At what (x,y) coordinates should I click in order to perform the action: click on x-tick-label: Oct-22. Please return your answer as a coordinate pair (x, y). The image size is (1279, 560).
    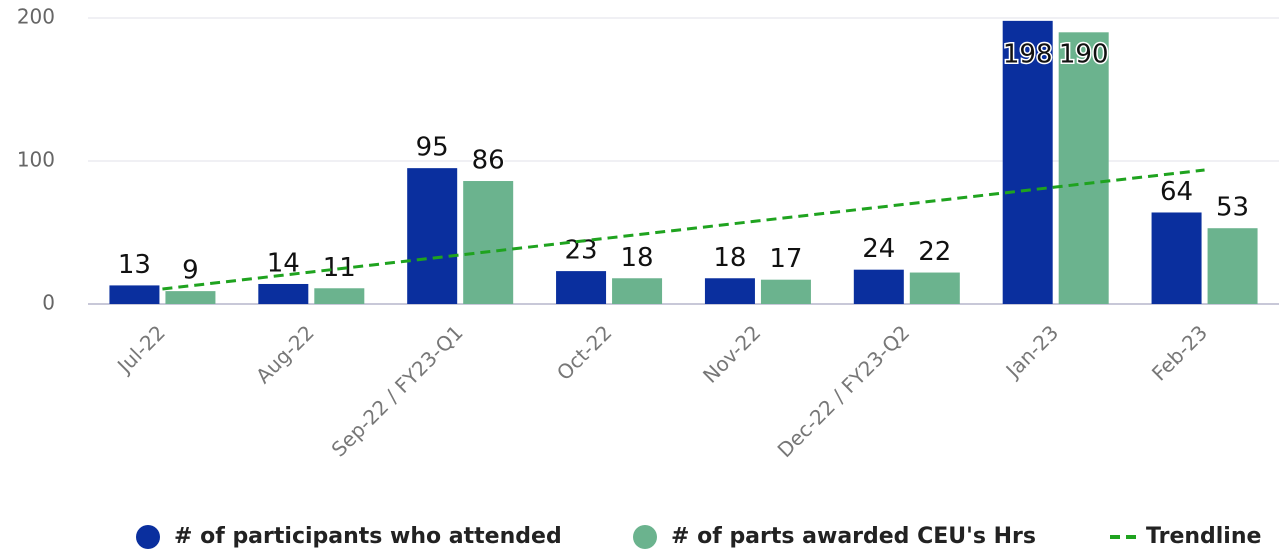
    Looking at the image, I should click on (584, 352).